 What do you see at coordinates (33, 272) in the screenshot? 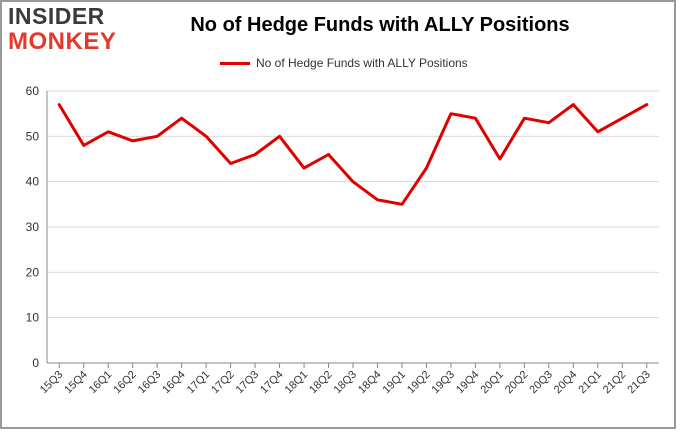
I see `y-tick-label: 20` at bounding box center [33, 272].